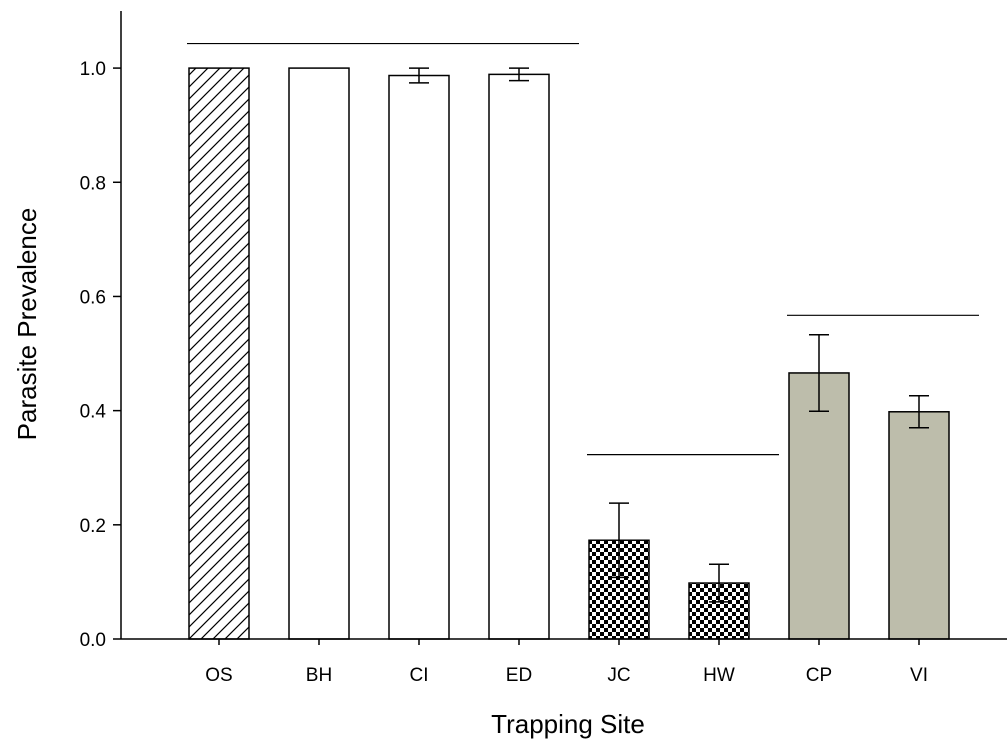 This screenshot has height=744, width=1007. I want to click on y-tick-label: 1.0, so click(93, 69).